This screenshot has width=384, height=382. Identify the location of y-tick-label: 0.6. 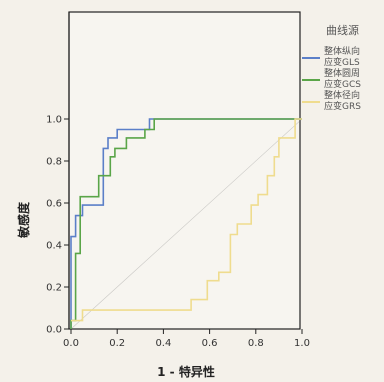
(54, 204).